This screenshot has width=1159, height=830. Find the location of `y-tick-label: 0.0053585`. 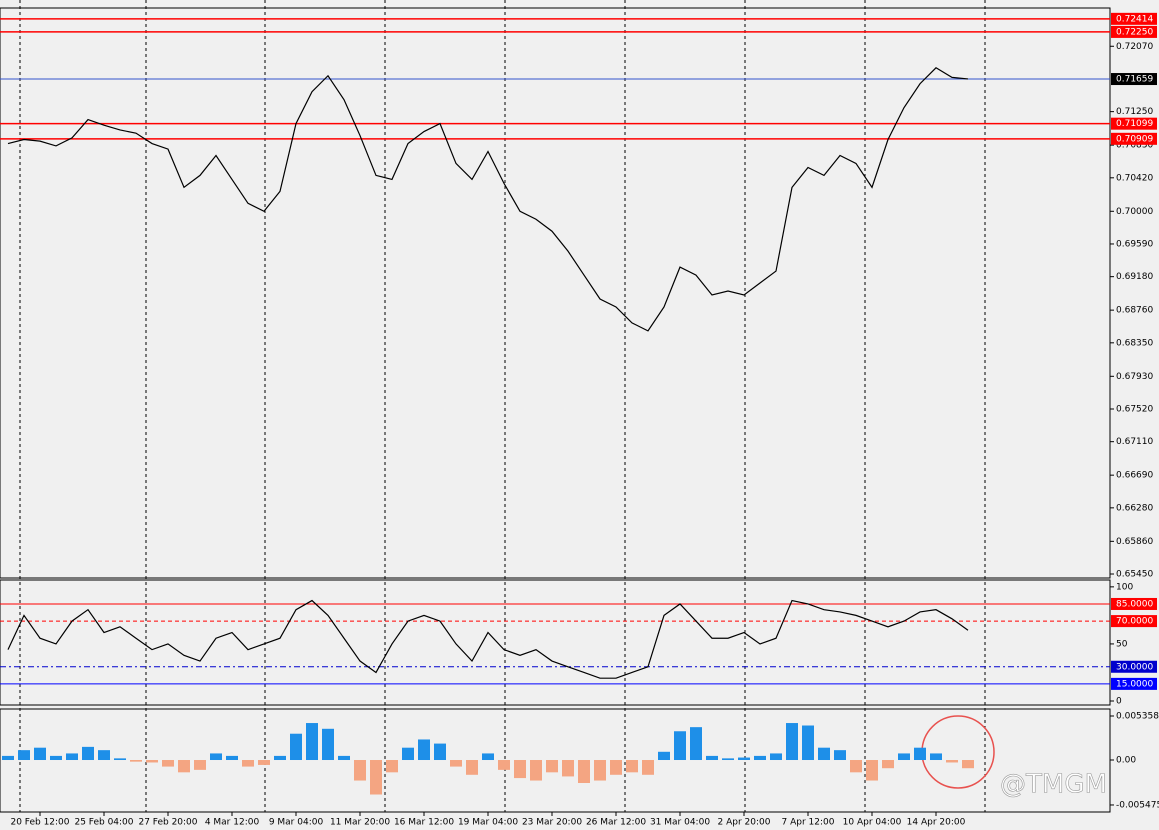

y-tick-label: 0.0053585 is located at coordinates (1137, 716).